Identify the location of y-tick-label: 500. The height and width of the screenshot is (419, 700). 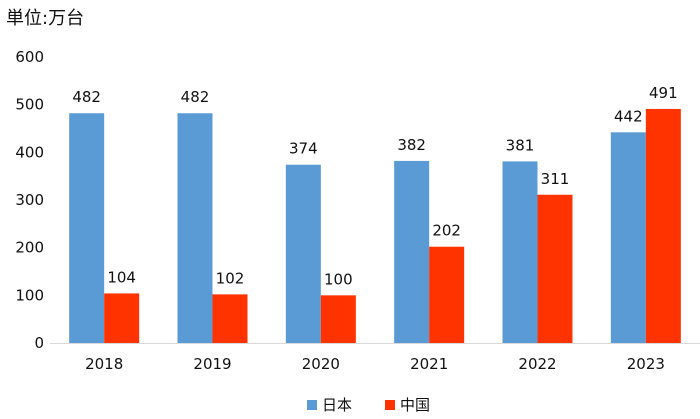
(29, 105).